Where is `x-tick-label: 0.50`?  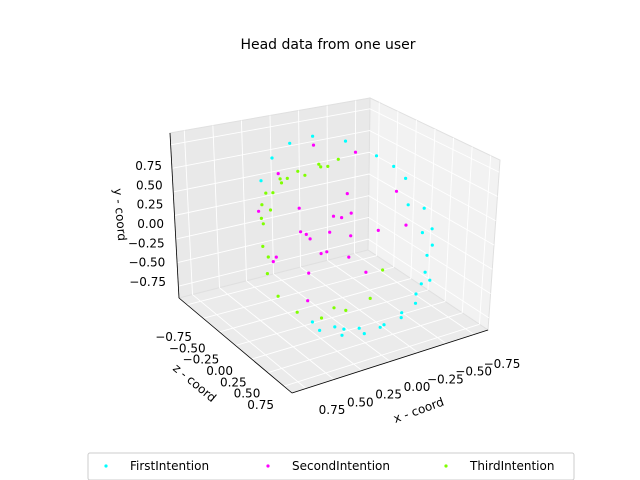 x-tick-label: 0.50 is located at coordinates (360, 402).